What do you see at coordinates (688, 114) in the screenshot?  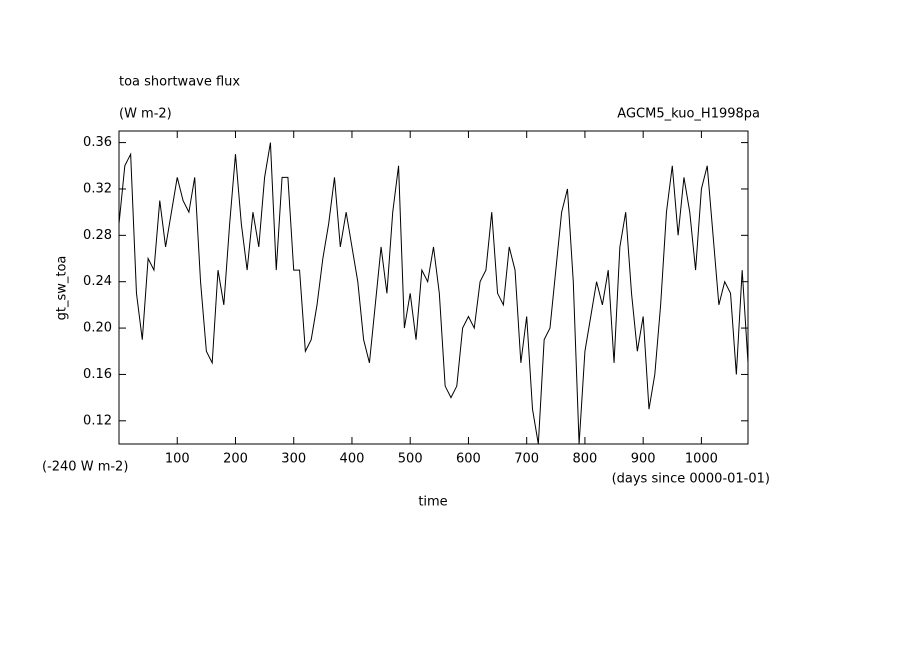 I see `model-label: AGCM5_kuo_H1998pa` at bounding box center [688, 114].